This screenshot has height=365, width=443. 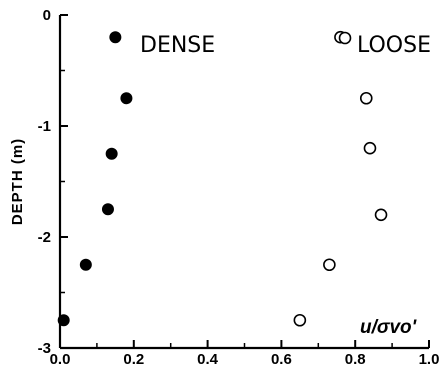 I want to click on legend-marker-loose, so click(x=345, y=38).